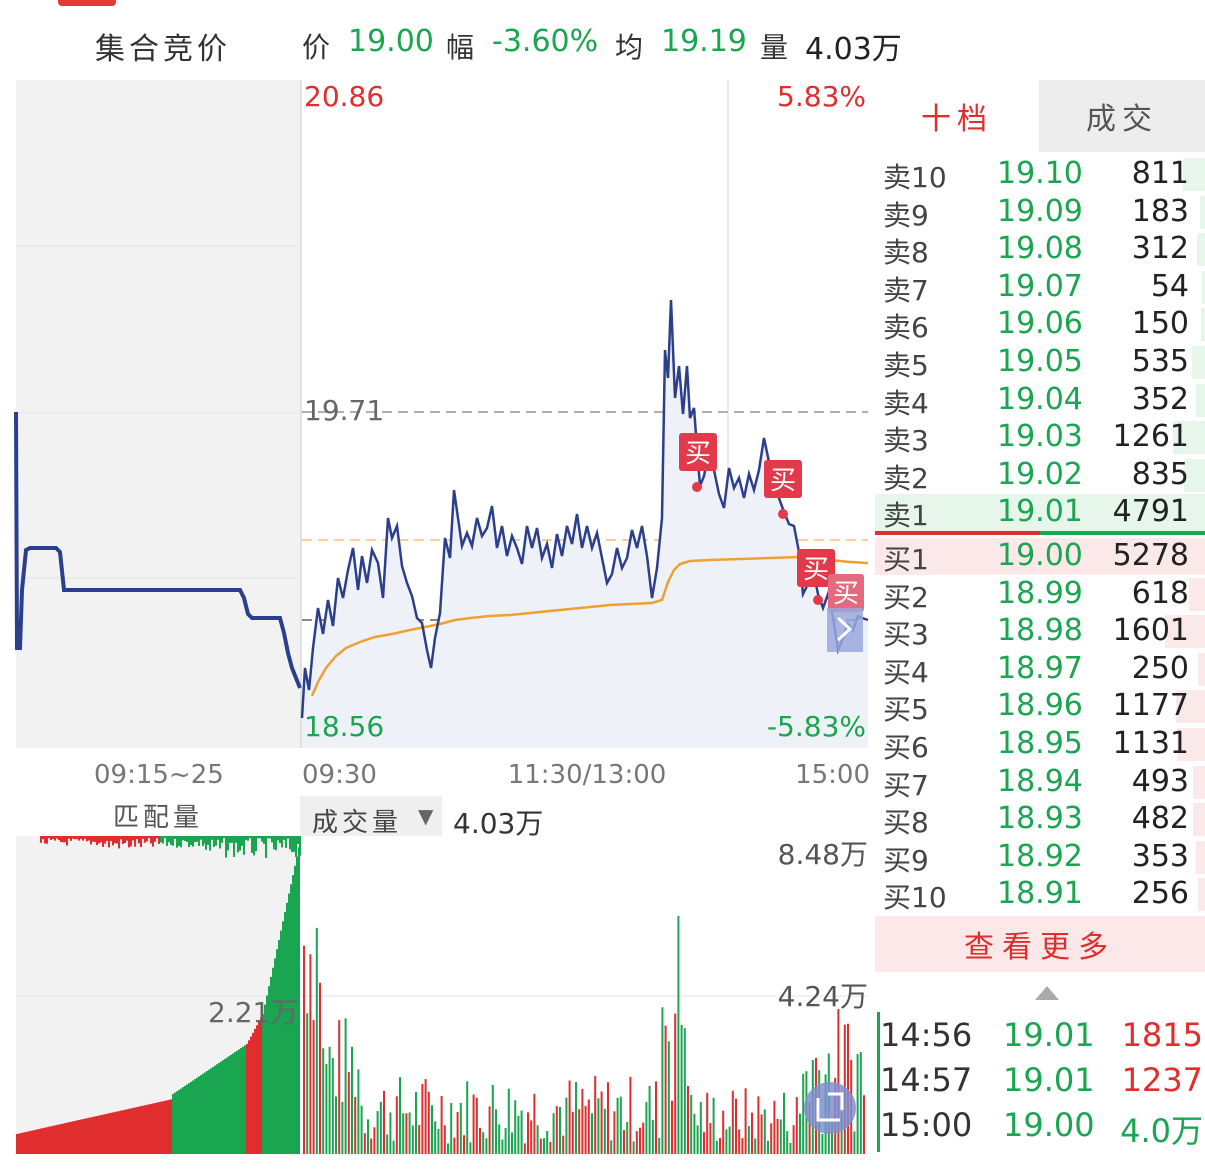 Image resolution: width=1205 pixels, height=1176 pixels. What do you see at coordinates (1040, 858) in the screenshot?
I see `buy-level-row: 买9 18.92 353` at bounding box center [1040, 858].